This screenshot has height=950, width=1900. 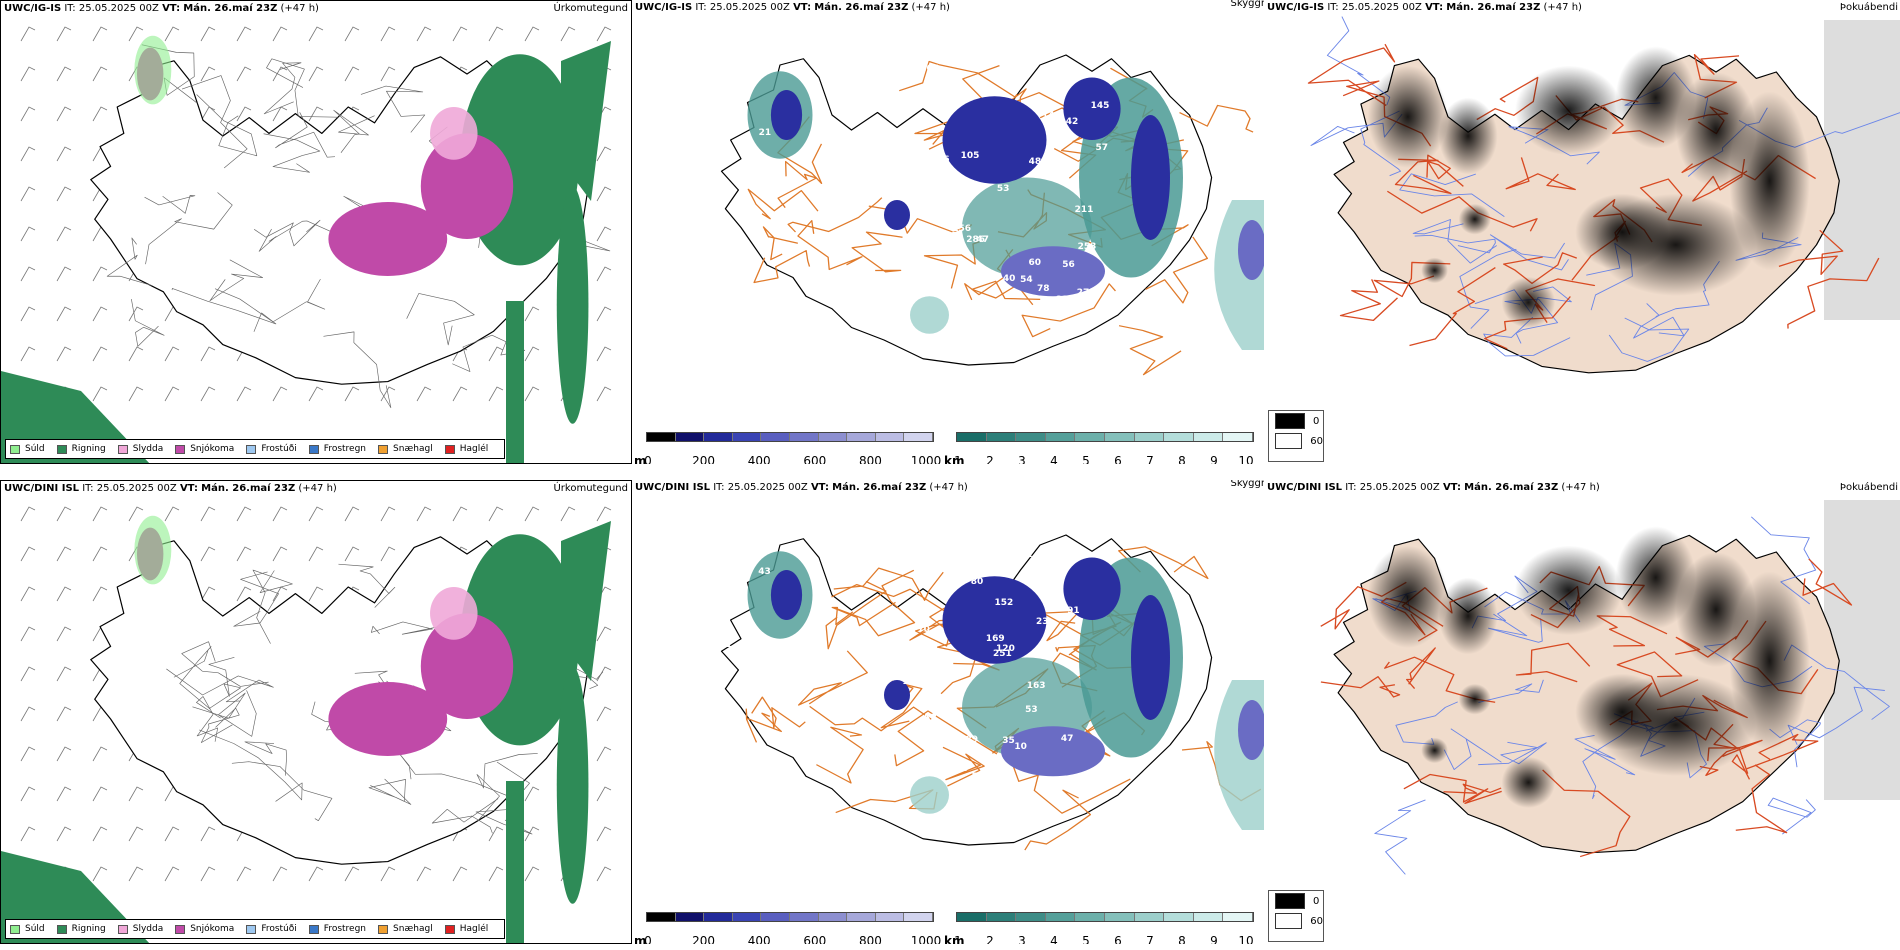 I want to click on legend-item: Rigning, so click(x=81, y=449).